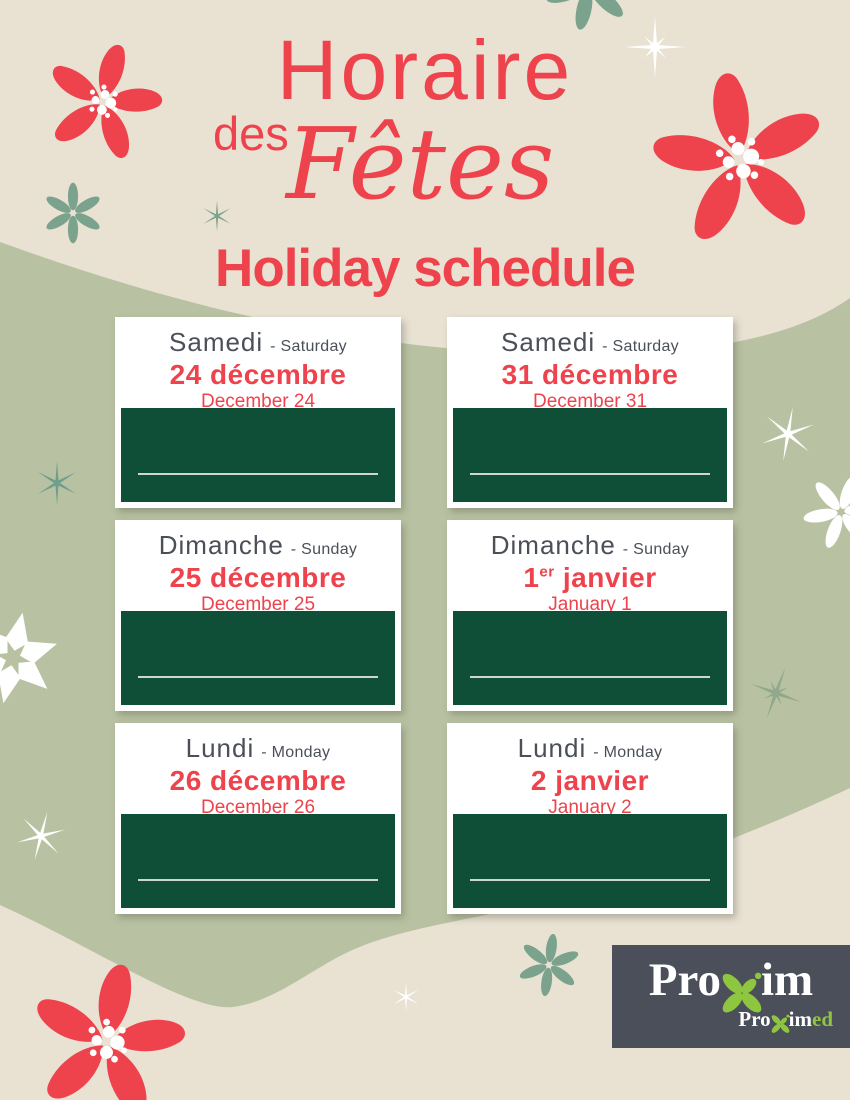 The width and height of the screenshot is (850, 1100). I want to click on date-english: December 31, so click(590, 401).